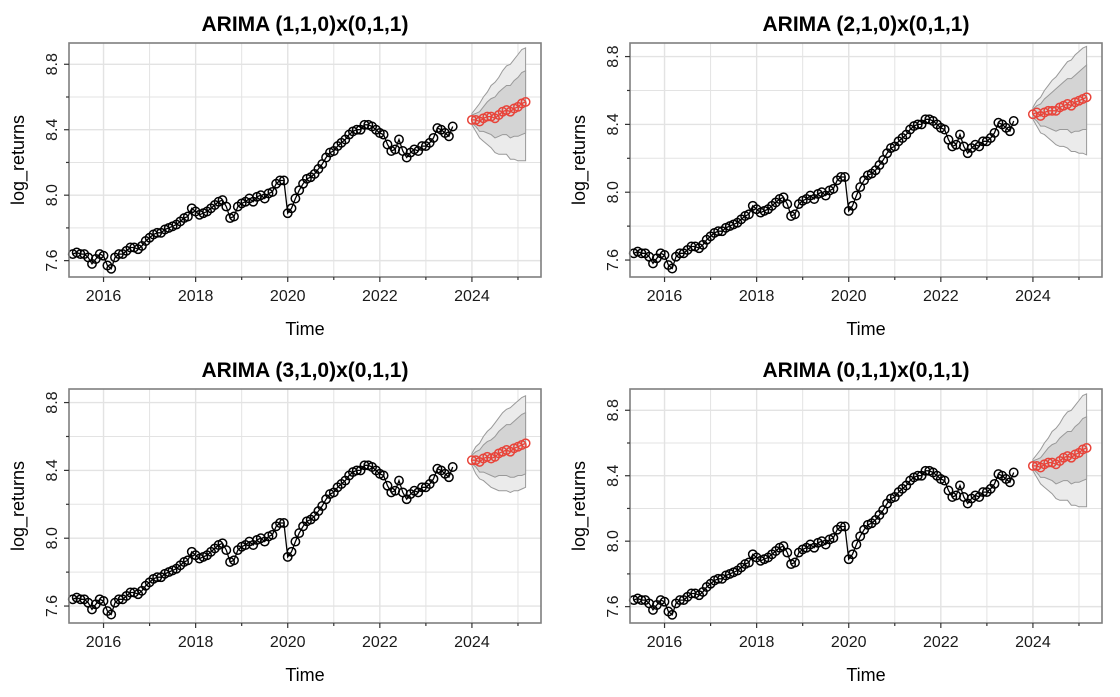 Image resolution: width=1120 pixels, height=697 pixels. Describe the element at coordinates (305, 24) in the screenshot. I see `chart-title: ARIMA (1,1,0)x(0,1,1)` at that location.